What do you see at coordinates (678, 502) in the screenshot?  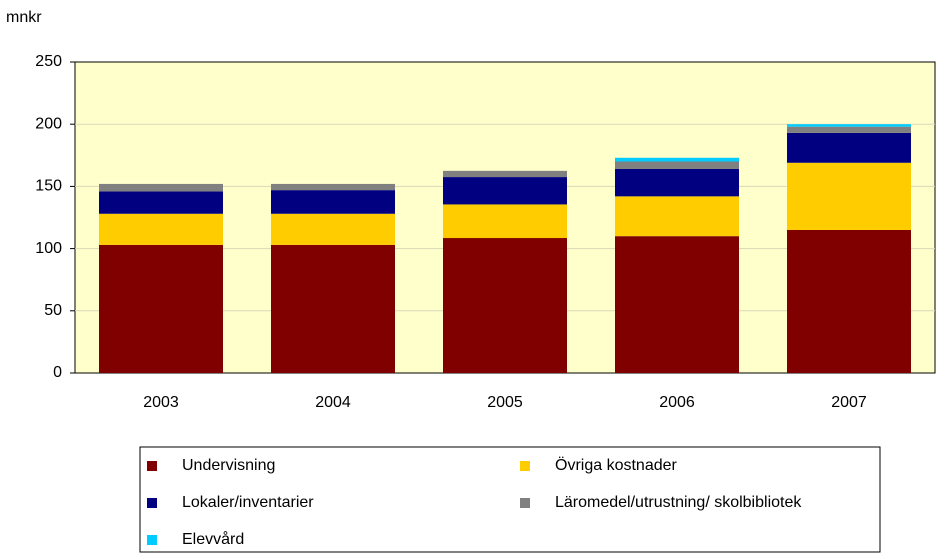 I see `legend-label: Läromedel/utrustning/ skolbibliotek` at bounding box center [678, 502].